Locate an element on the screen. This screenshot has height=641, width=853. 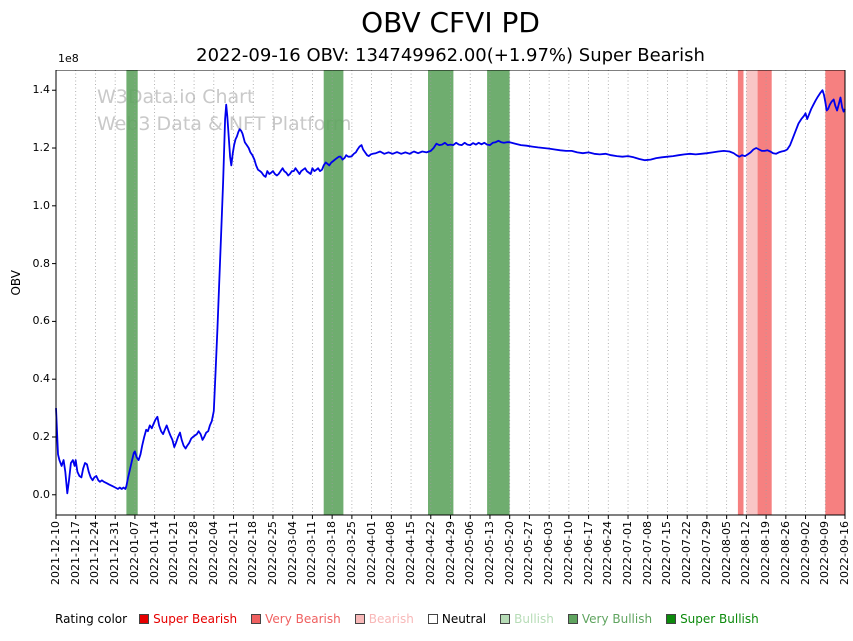
chart-title: OBV CFVI PD is located at coordinates (450, 22).